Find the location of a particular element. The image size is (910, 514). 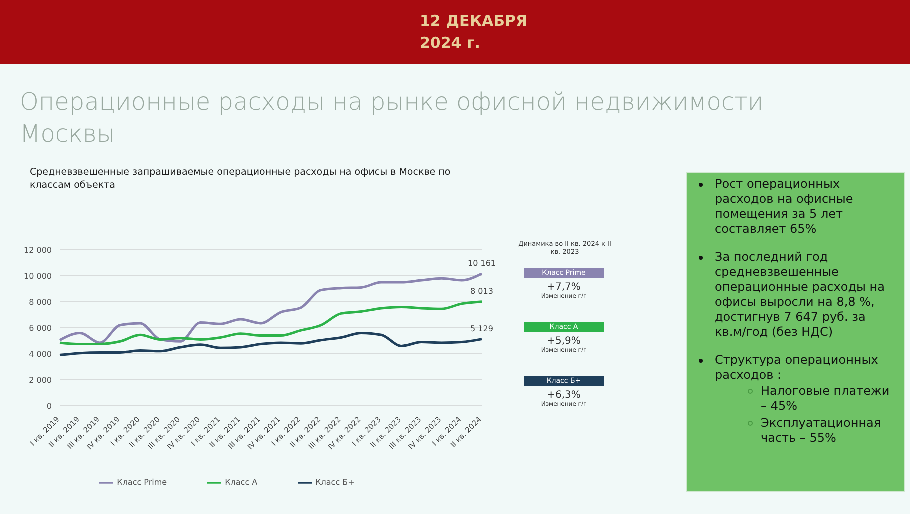

legend-label: Класс Prime is located at coordinates (142, 483).